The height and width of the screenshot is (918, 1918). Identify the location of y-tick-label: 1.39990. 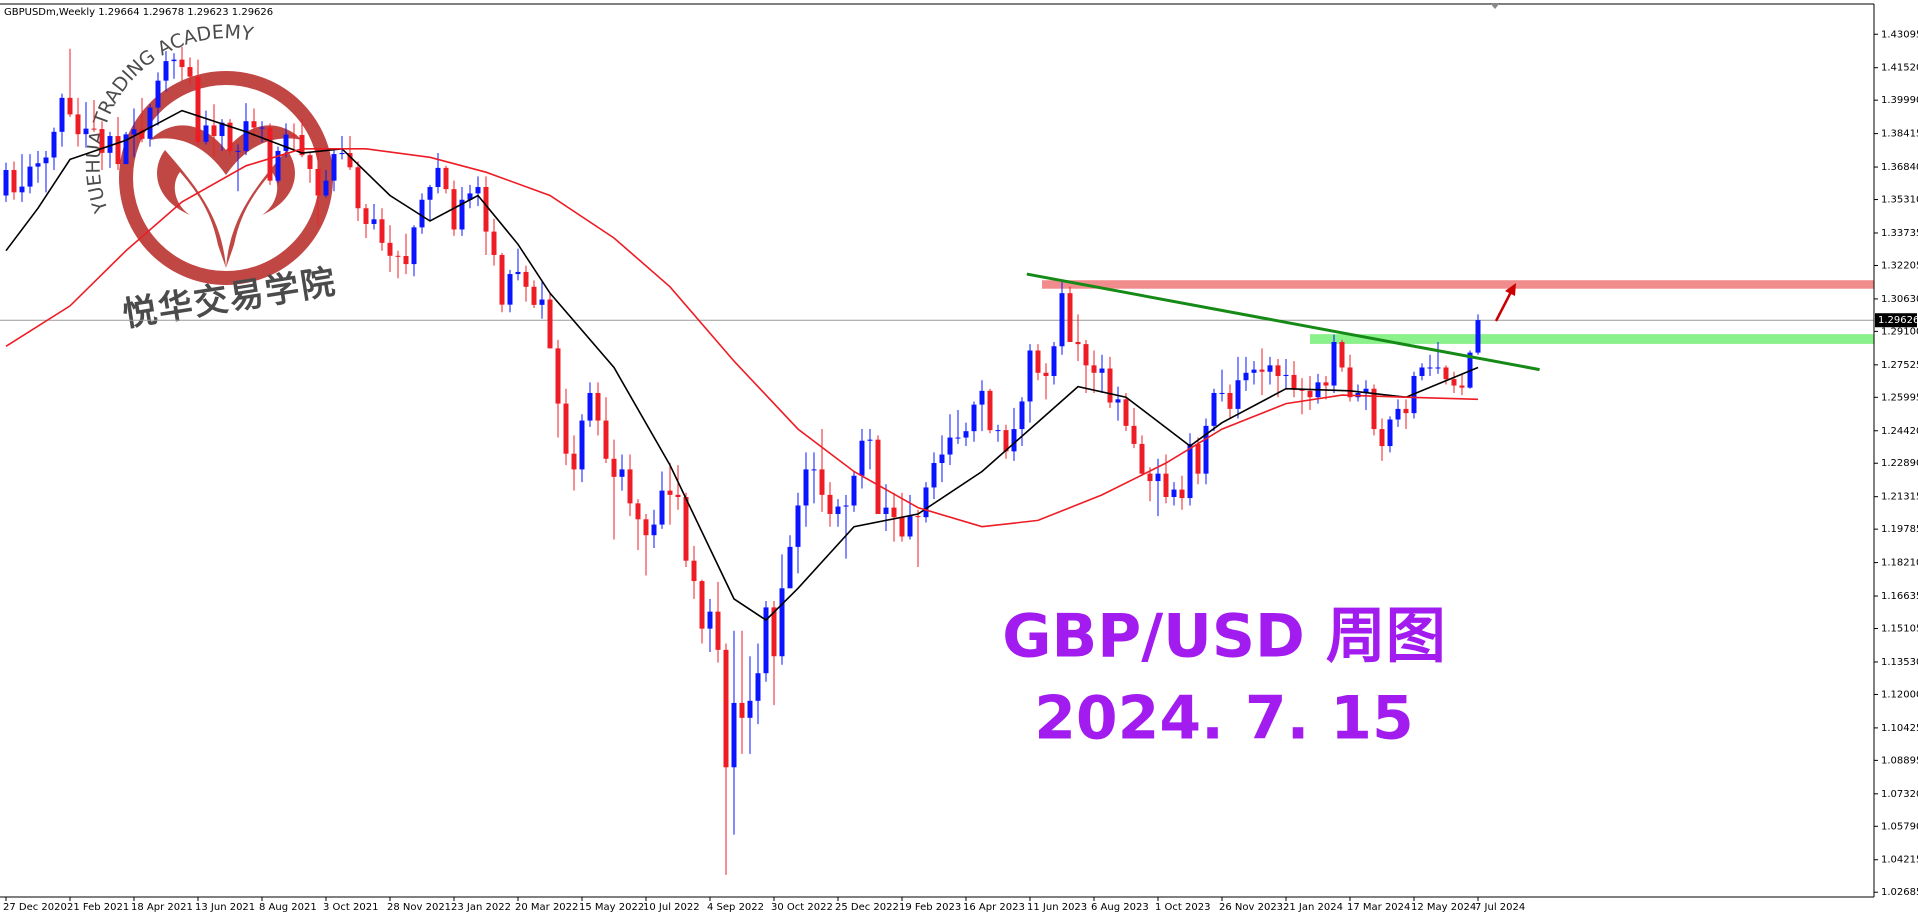
(1899, 100).